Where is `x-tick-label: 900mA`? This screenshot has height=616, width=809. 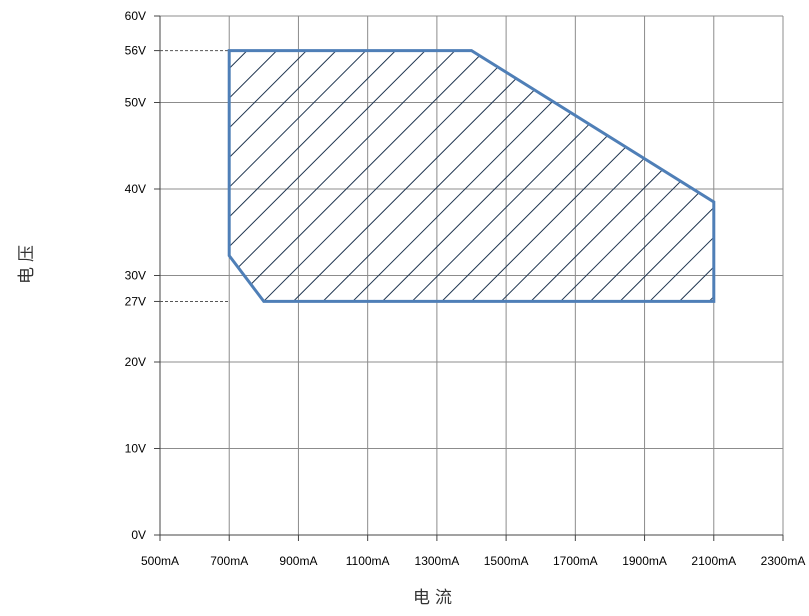
x-tick-label: 900mA is located at coordinates (298, 561).